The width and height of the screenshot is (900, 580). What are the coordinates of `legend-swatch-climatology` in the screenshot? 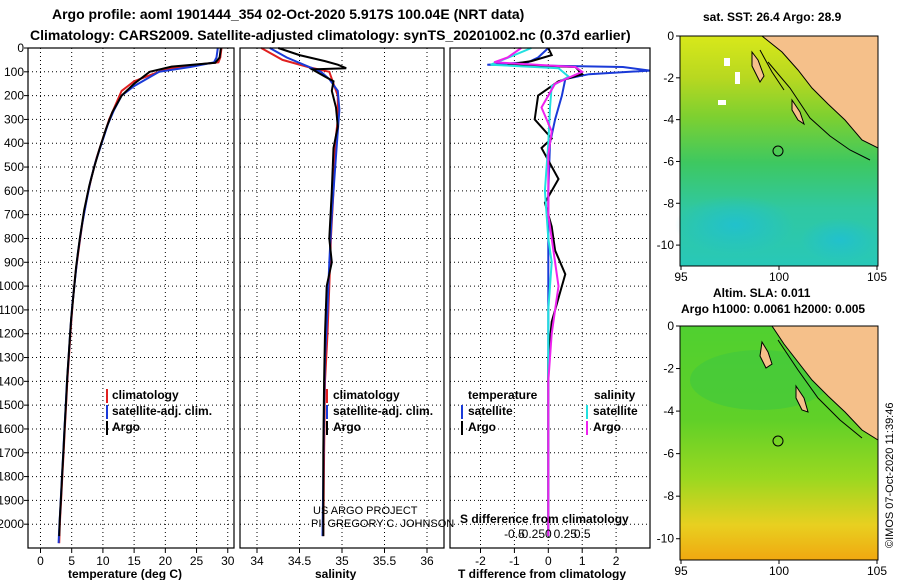 It's located at (327, 396).